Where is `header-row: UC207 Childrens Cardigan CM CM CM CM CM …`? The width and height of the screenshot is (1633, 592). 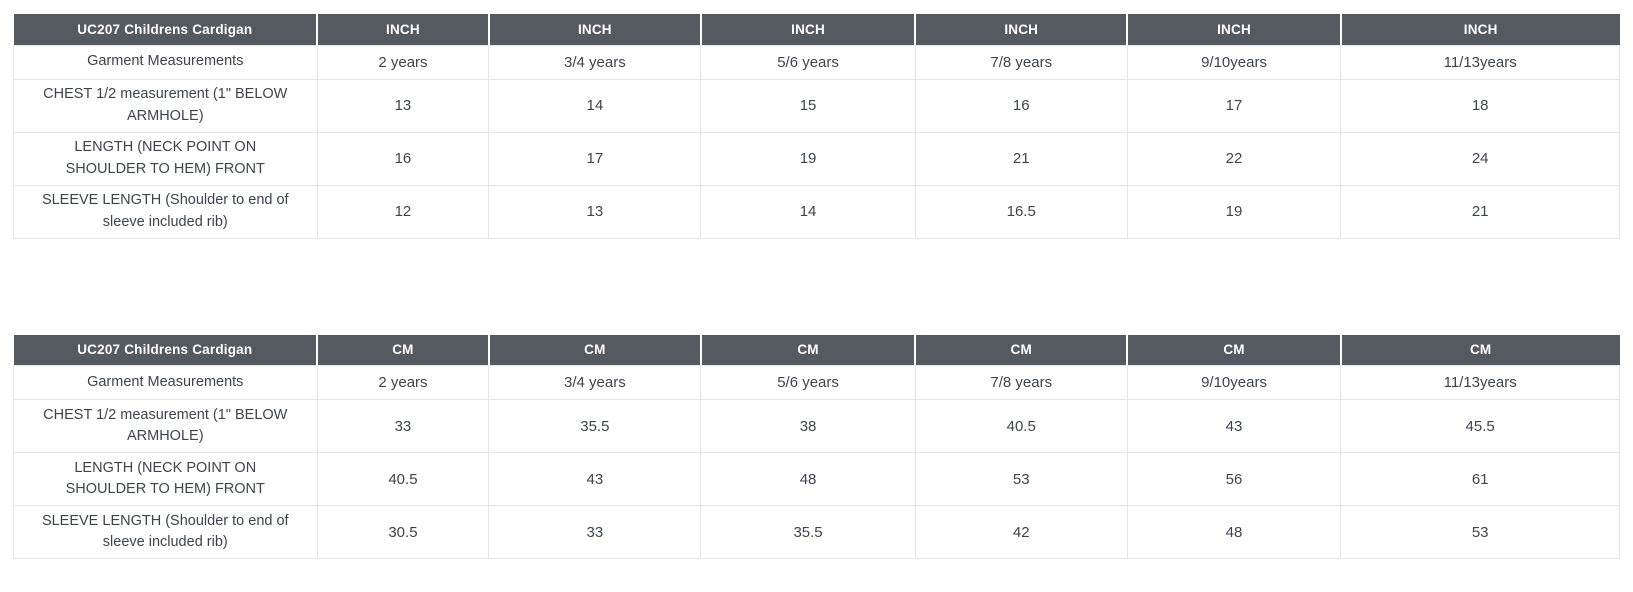 header-row: UC207 Childrens Cardigan CM CM CM CM CM … is located at coordinates (816, 350).